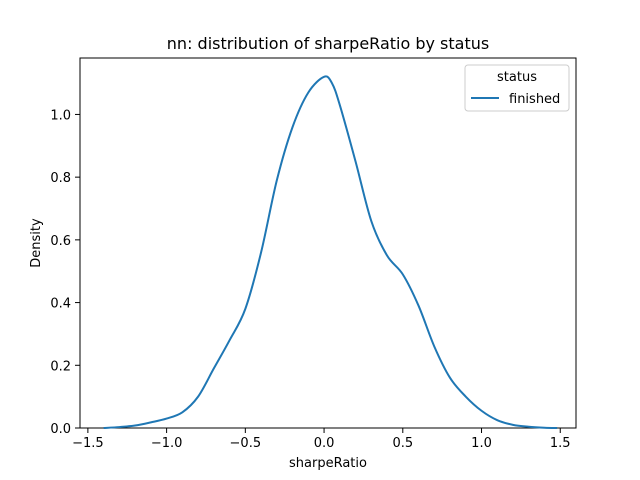 The image size is (640, 480). Describe the element at coordinates (481, 443) in the screenshot. I see `x-tick-label: 1.0` at that location.